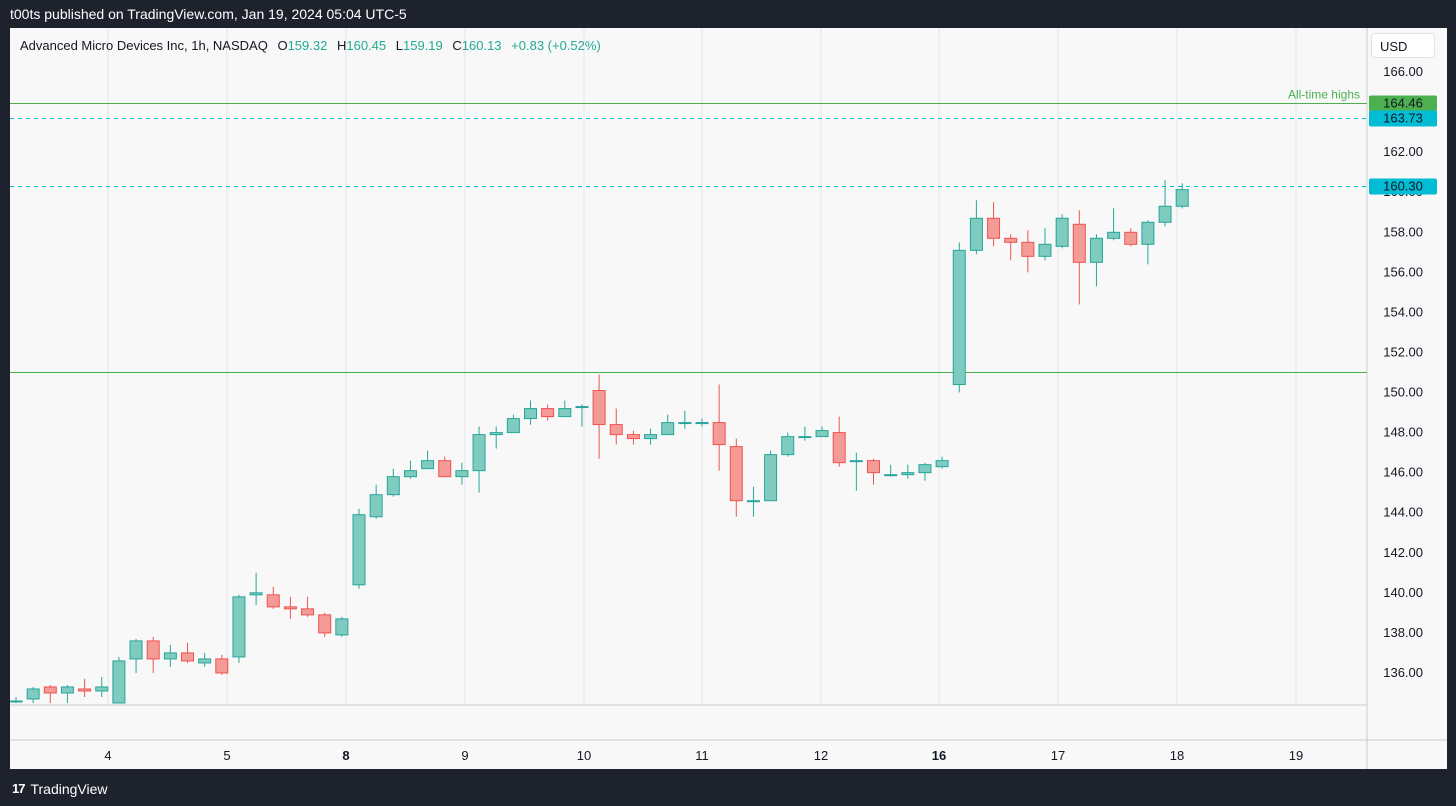  Describe the element at coordinates (1403, 71) in the screenshot. I see `y-tick-label: 166.00` at that location.